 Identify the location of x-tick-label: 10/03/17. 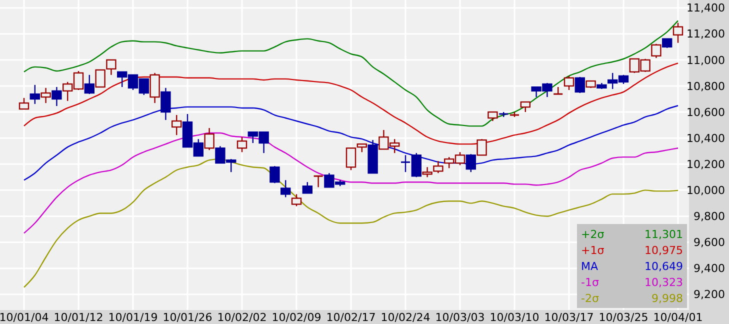
(569, 317).